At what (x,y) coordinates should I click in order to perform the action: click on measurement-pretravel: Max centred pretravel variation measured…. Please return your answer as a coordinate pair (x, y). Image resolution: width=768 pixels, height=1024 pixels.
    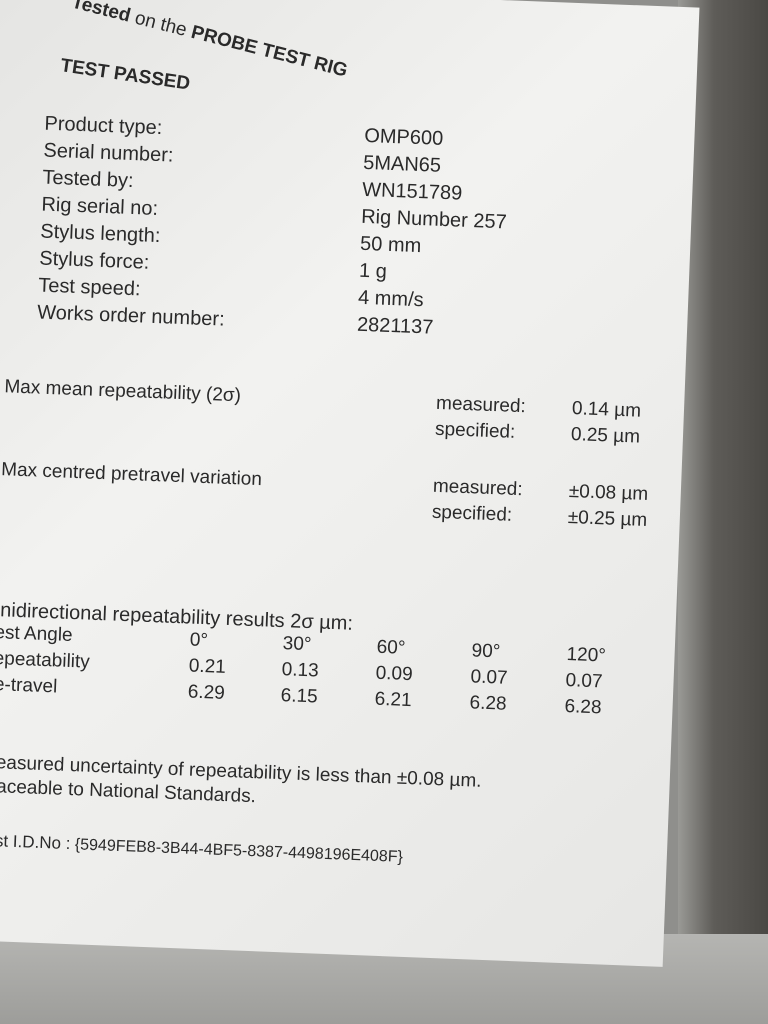
    Looking at the image, I should click on (331, 495).